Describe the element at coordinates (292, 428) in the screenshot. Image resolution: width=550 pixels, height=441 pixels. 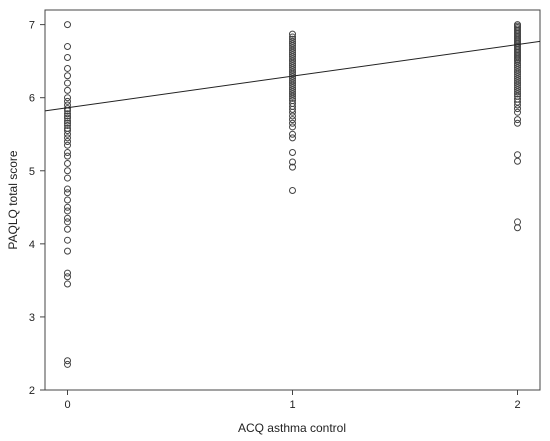
I see `x-axis-title: ACQ asthma control` at that location.